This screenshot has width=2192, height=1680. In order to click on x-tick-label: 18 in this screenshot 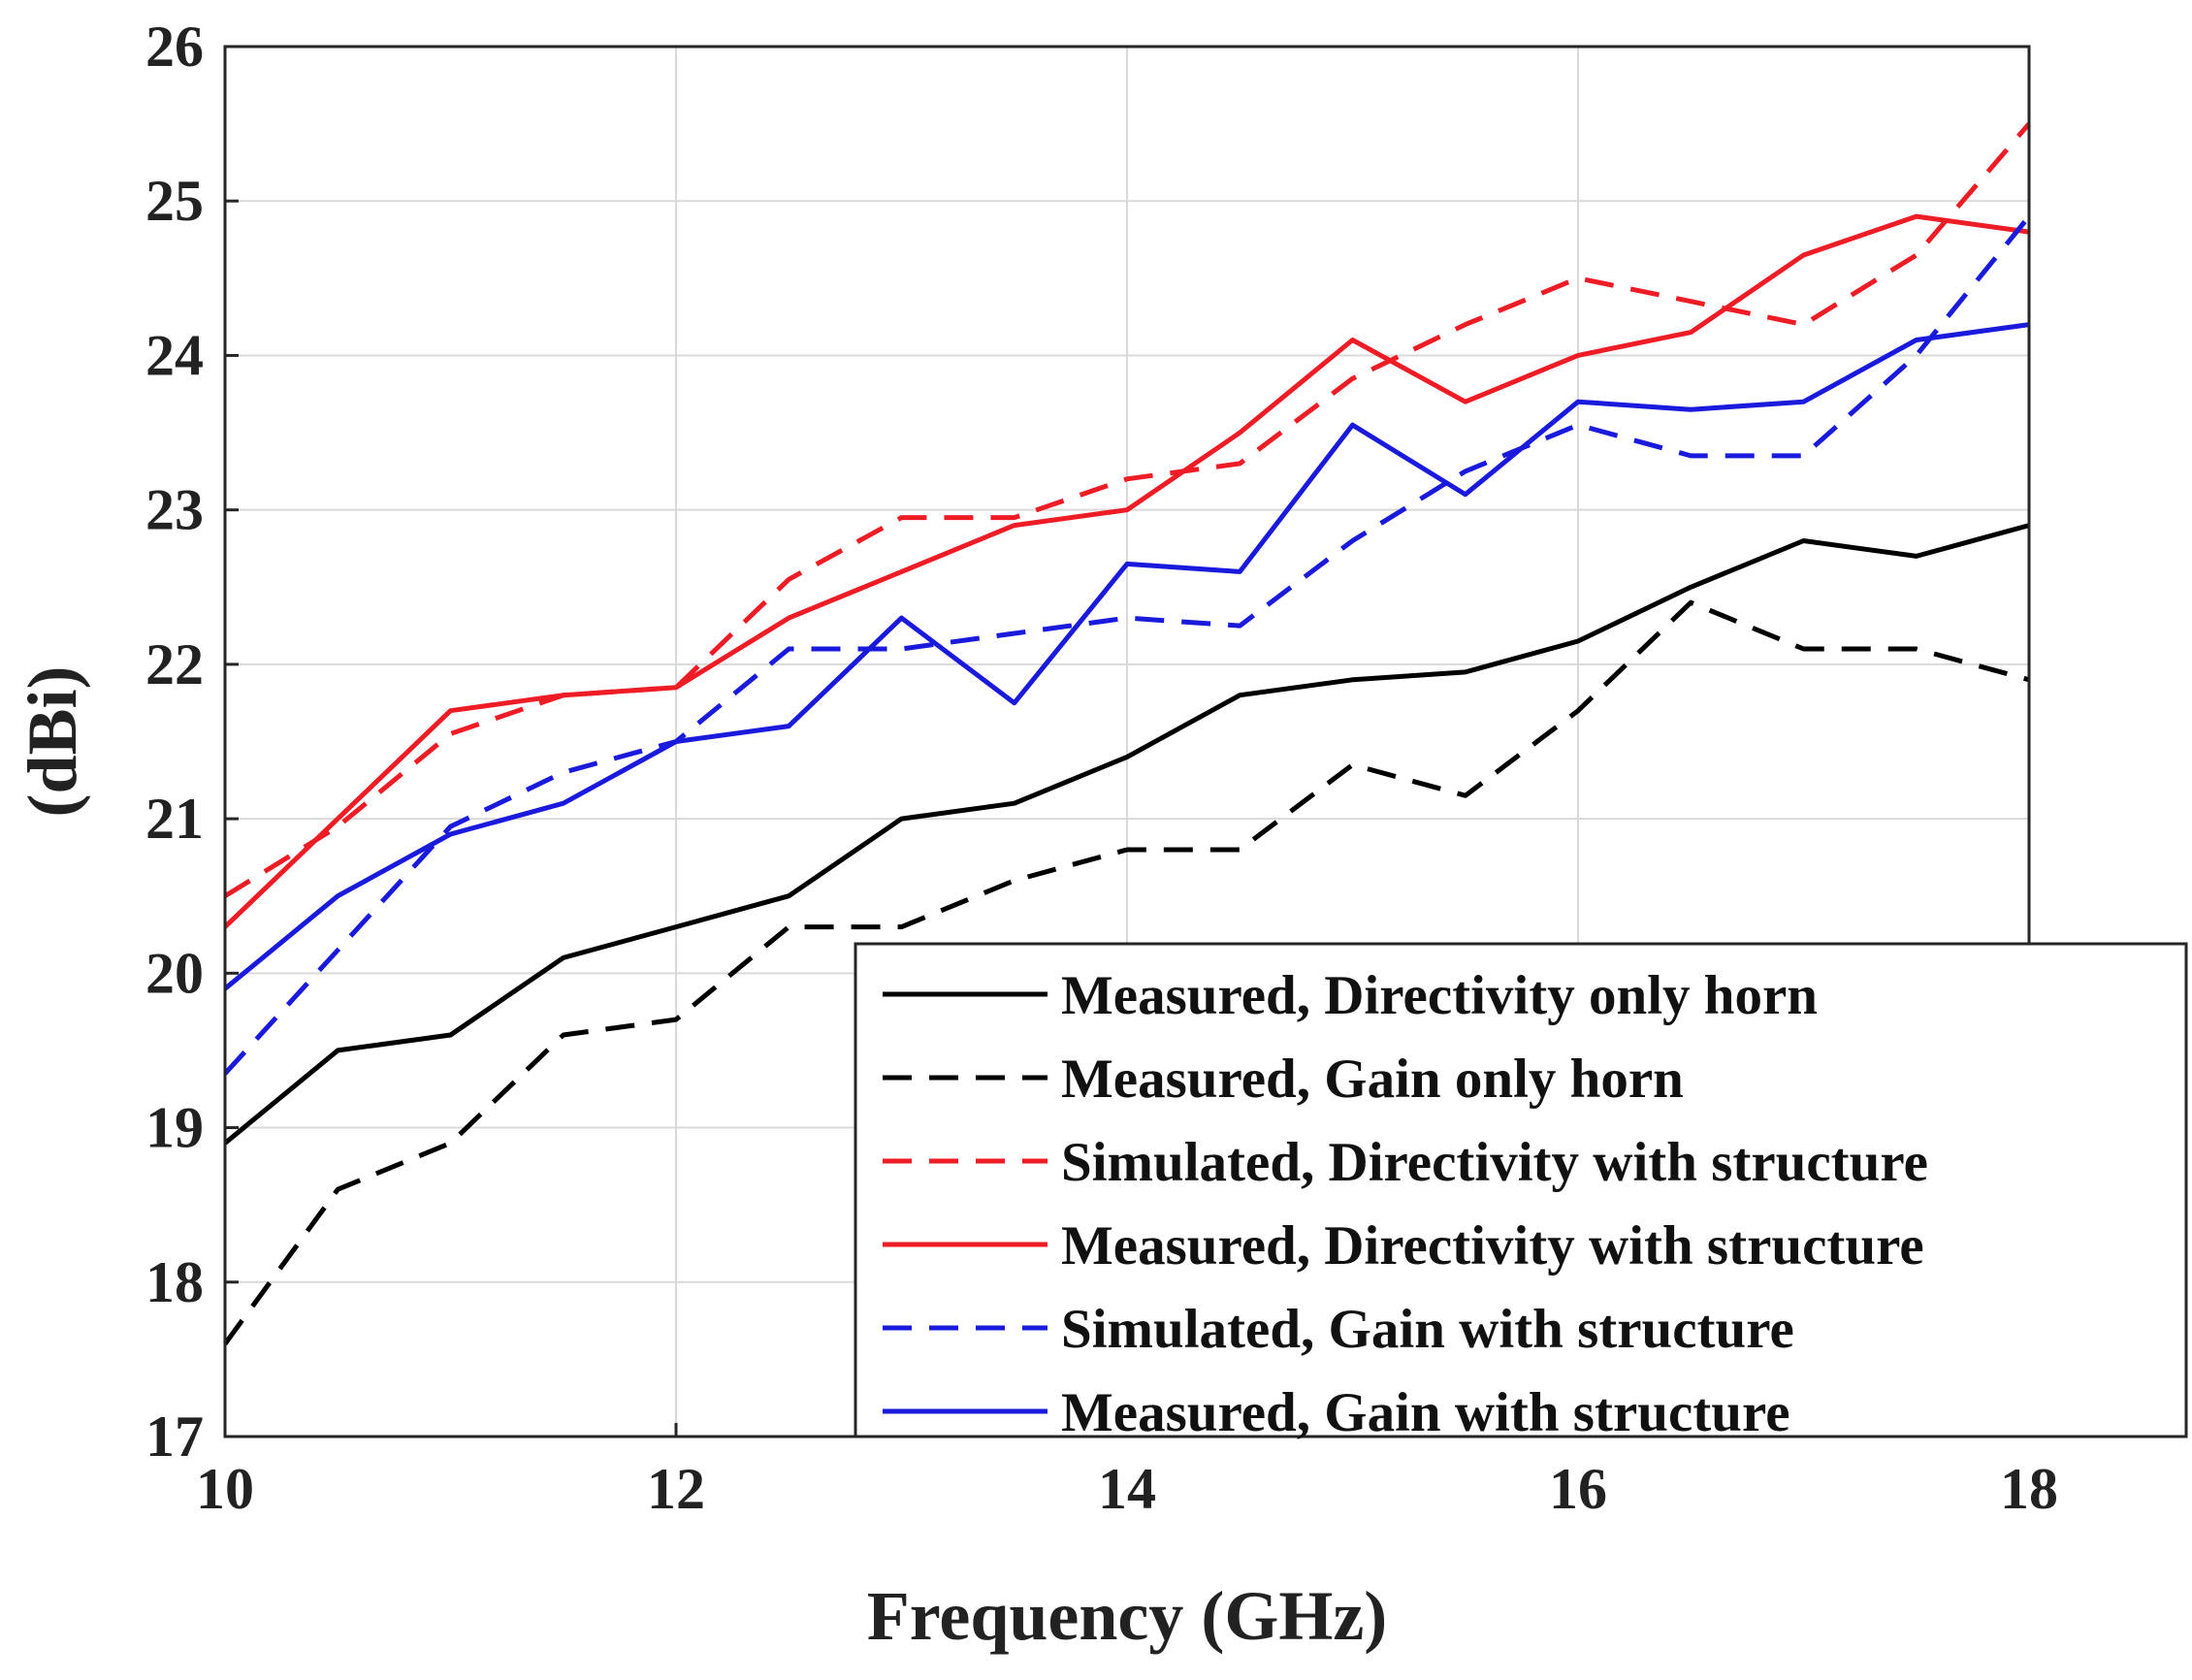, I will do `click(2029, 1489)`.